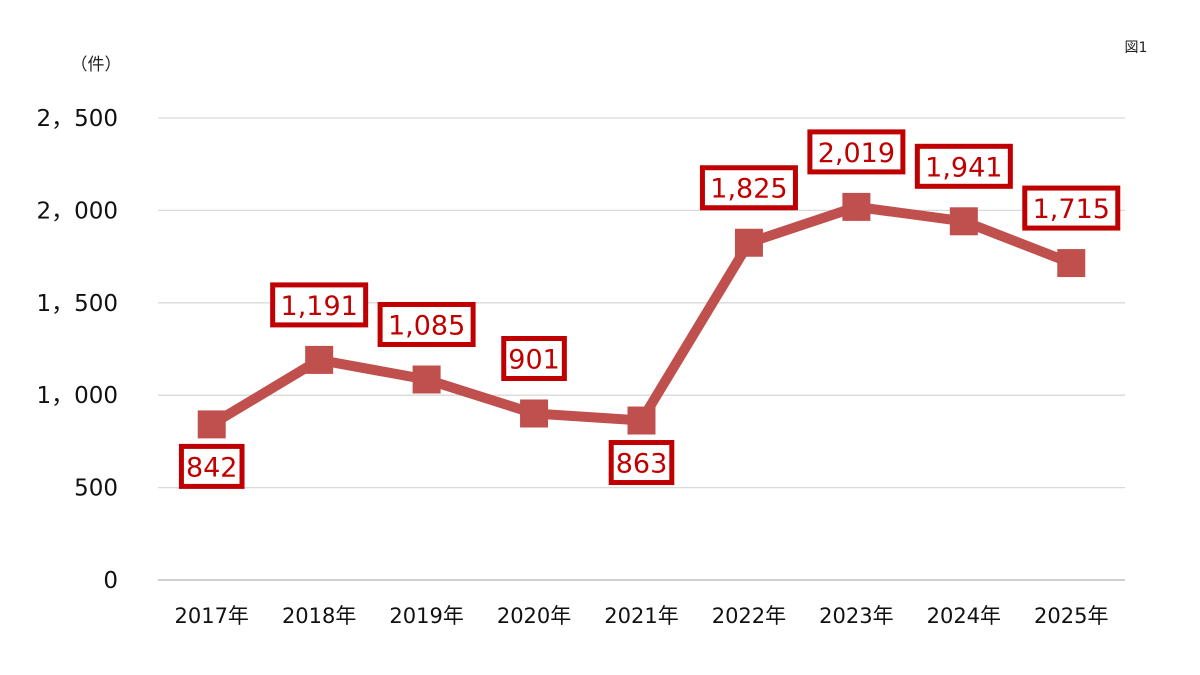 This screenshot has height=675, width=1200. I want to click on data-label-text: 2,019, so click(856, 153).